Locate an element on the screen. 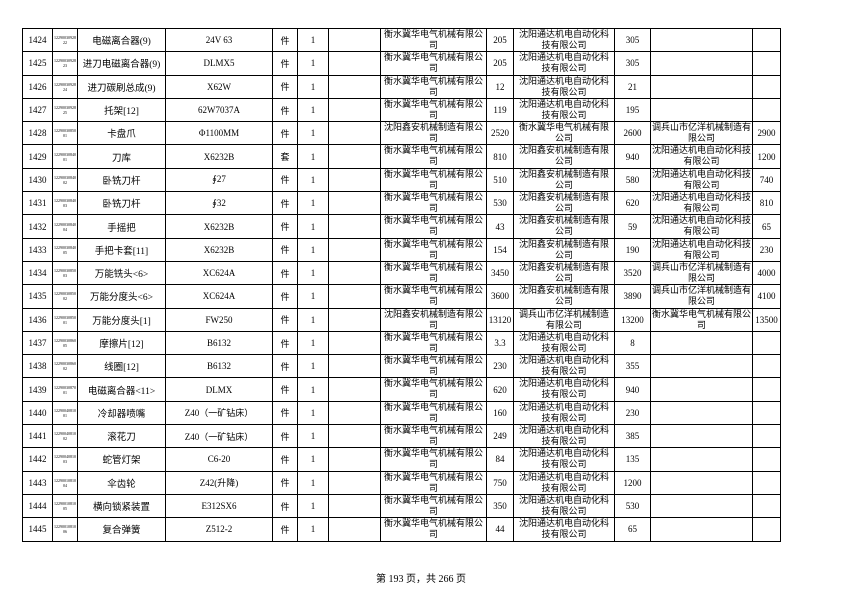  price: 135 is located at coordinates (632, 459).